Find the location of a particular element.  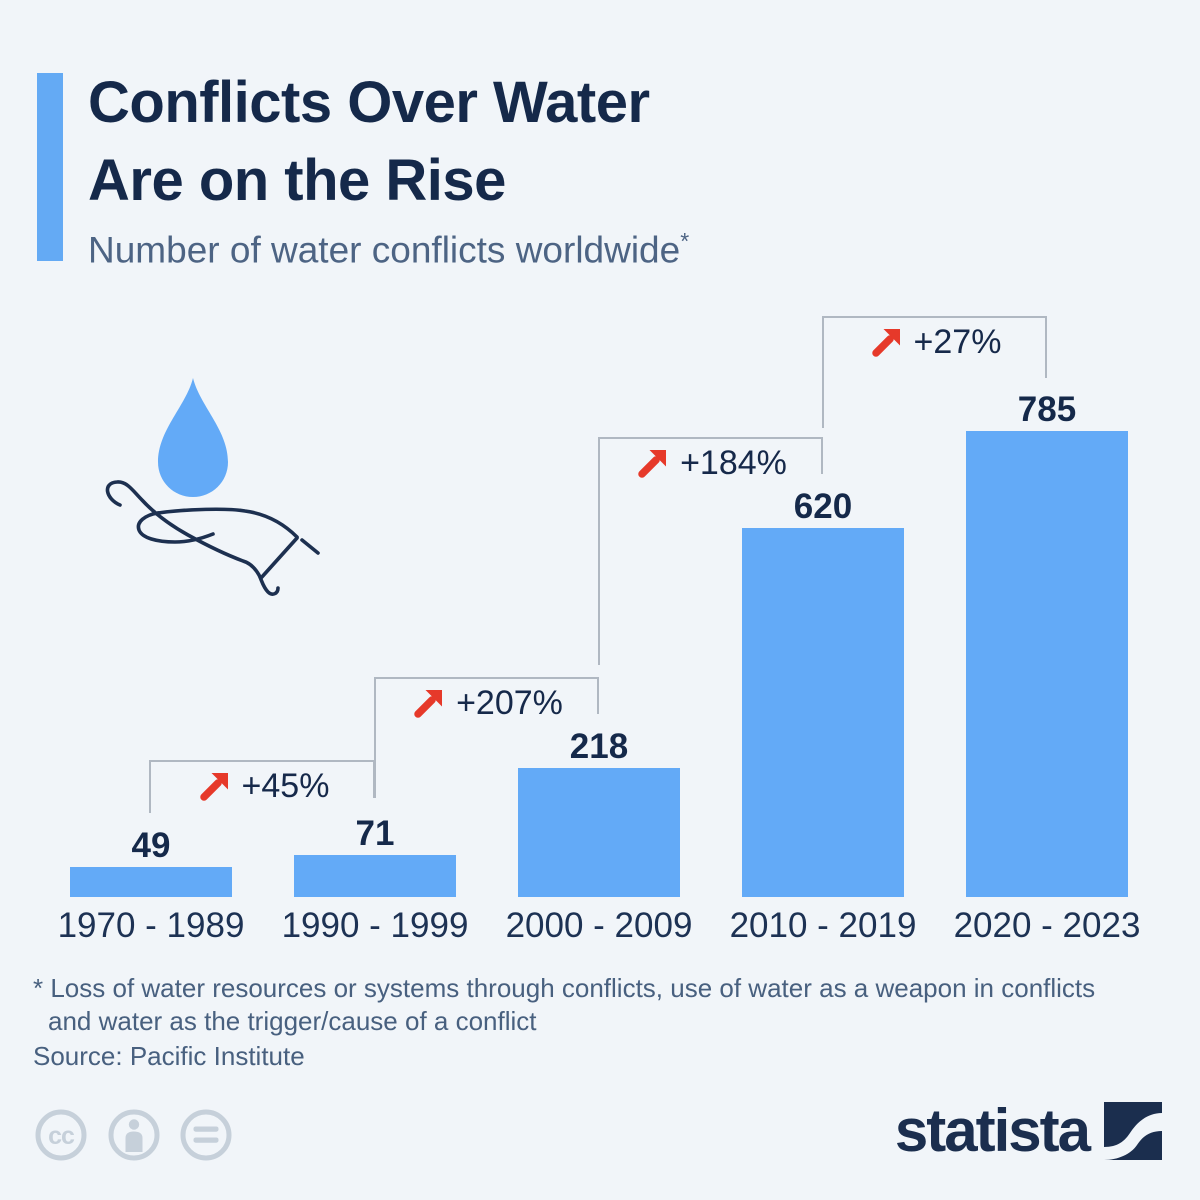

hand-water-drop-icon is located at coordinates (212, 487).